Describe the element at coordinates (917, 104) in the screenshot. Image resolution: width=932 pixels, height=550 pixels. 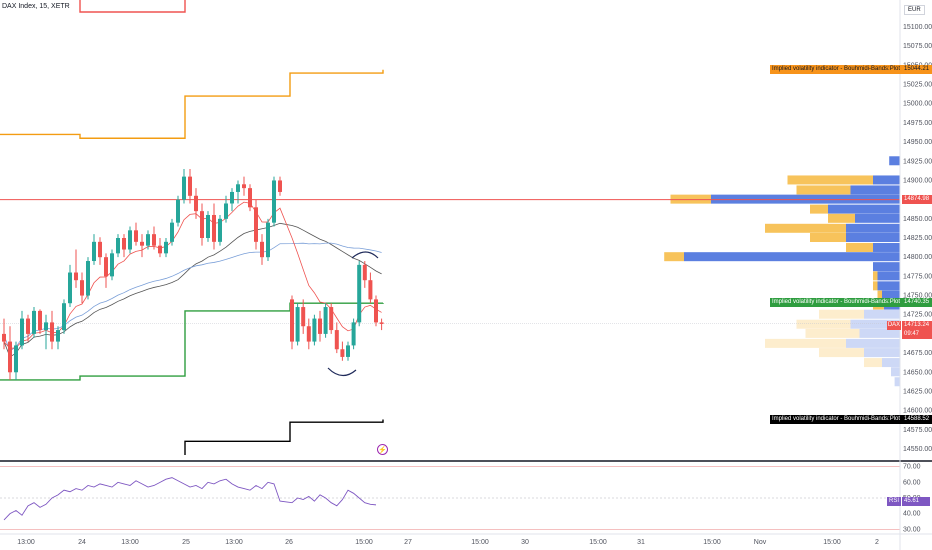
I see `price-tick-label: 15000.00` at that location.